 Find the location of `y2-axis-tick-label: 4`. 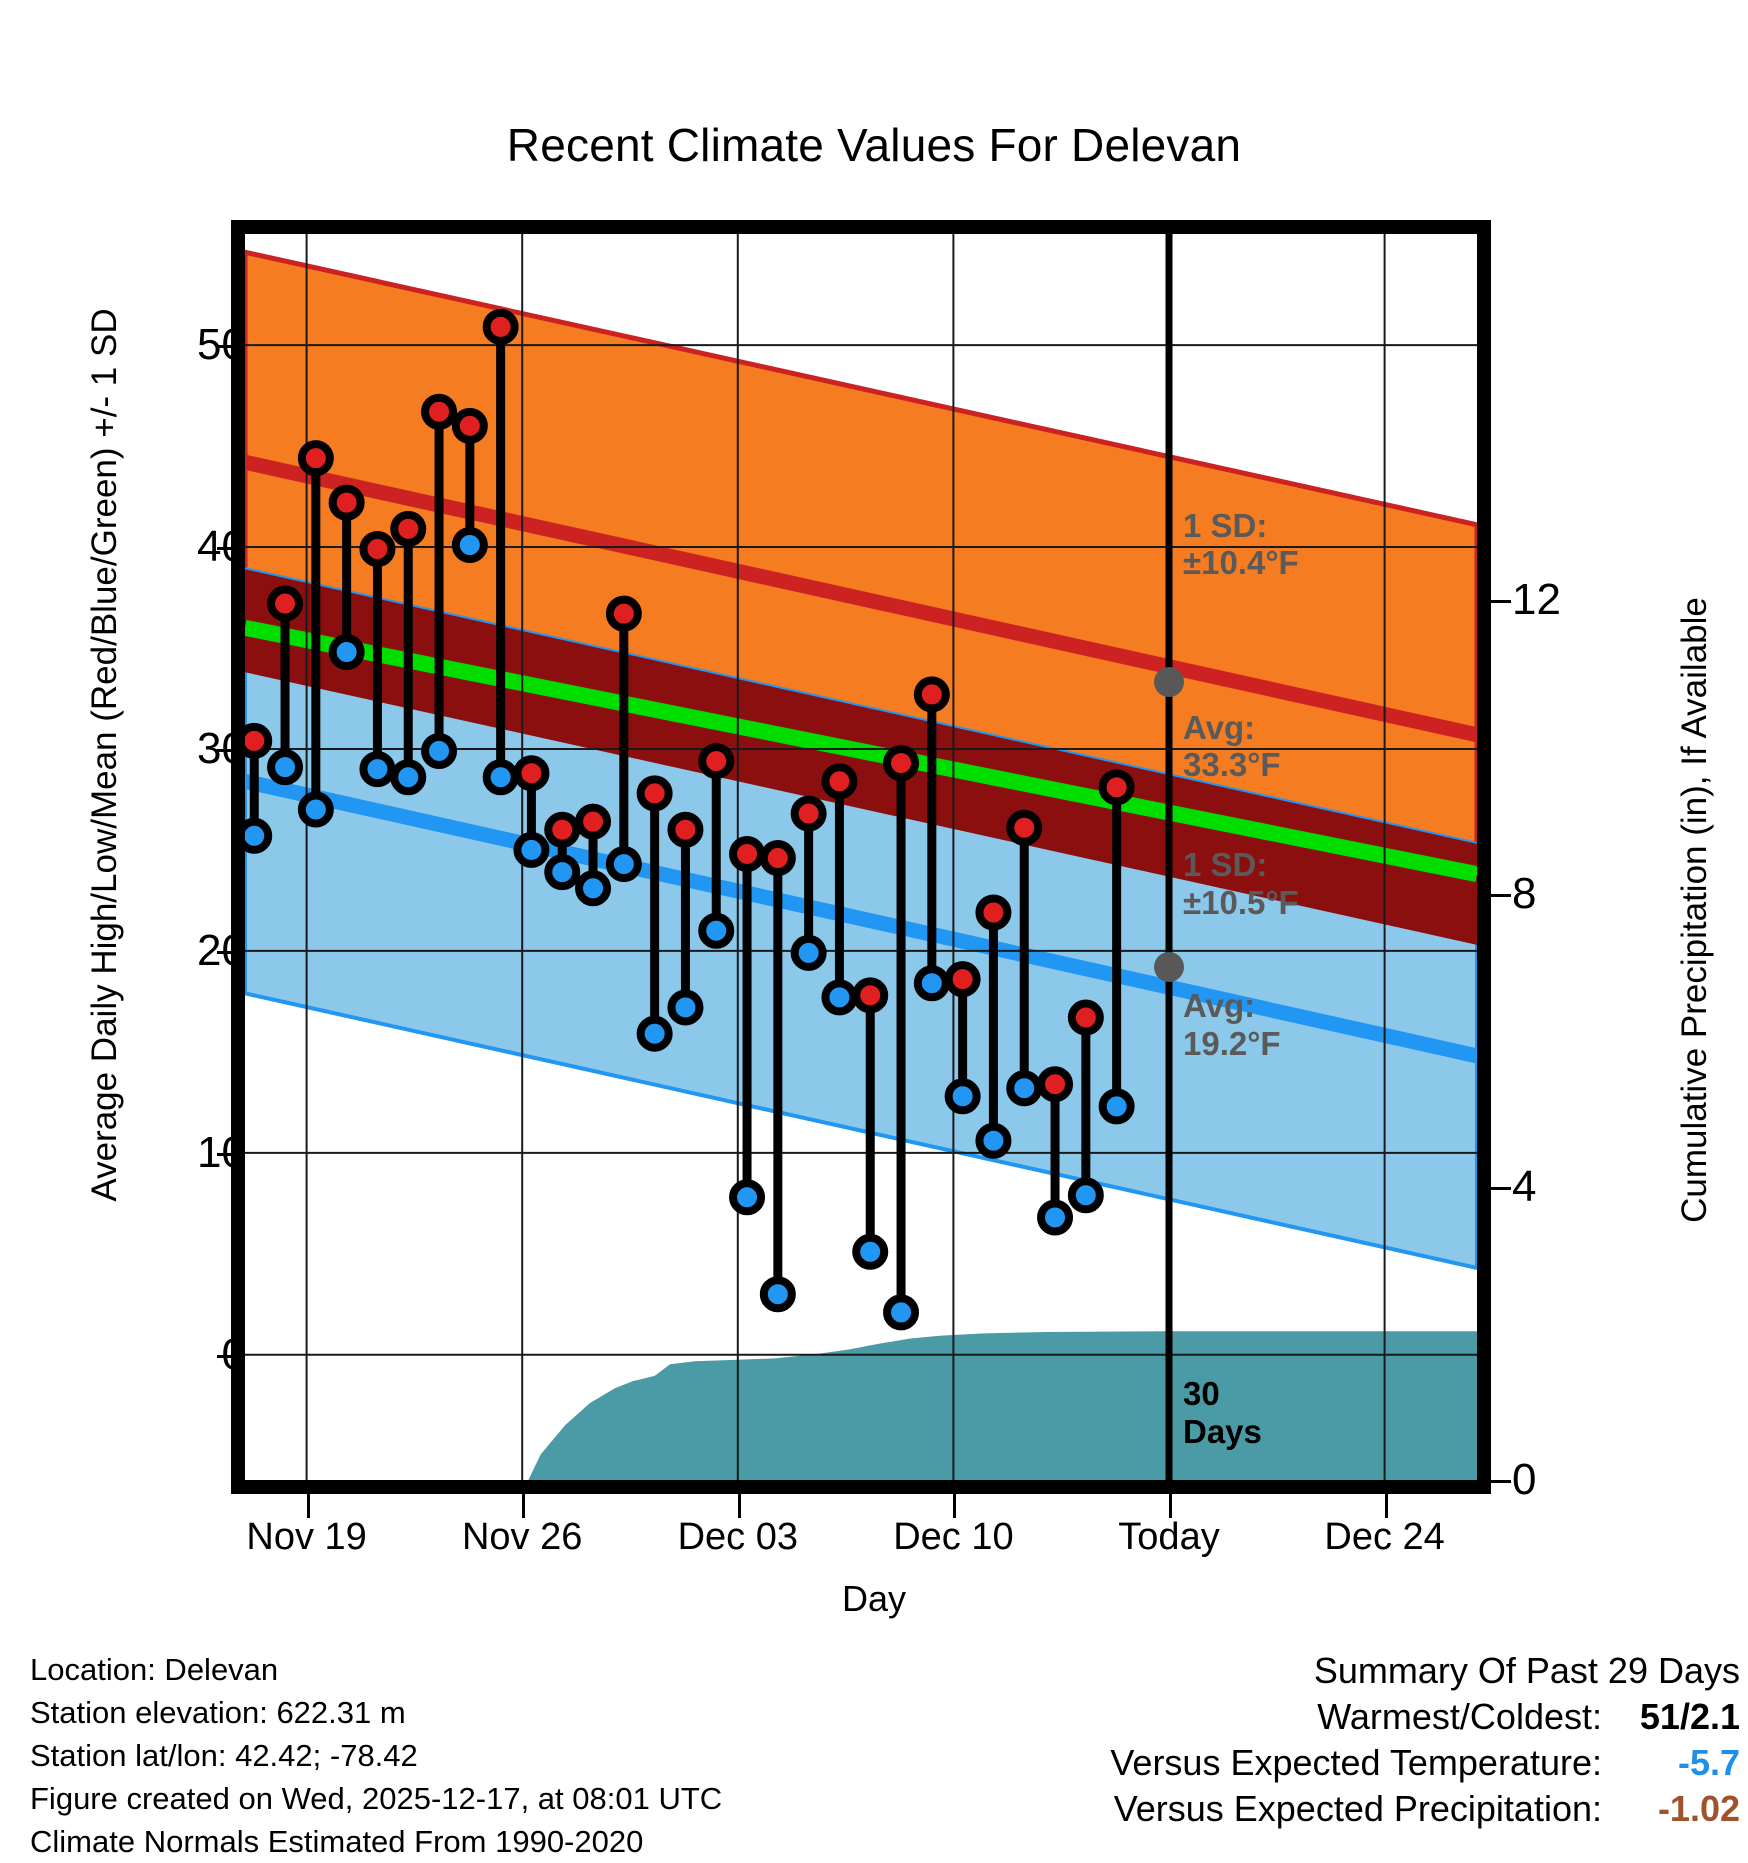

y2-axis-tick-label: 4 is located at coordinates (1524, 1186).